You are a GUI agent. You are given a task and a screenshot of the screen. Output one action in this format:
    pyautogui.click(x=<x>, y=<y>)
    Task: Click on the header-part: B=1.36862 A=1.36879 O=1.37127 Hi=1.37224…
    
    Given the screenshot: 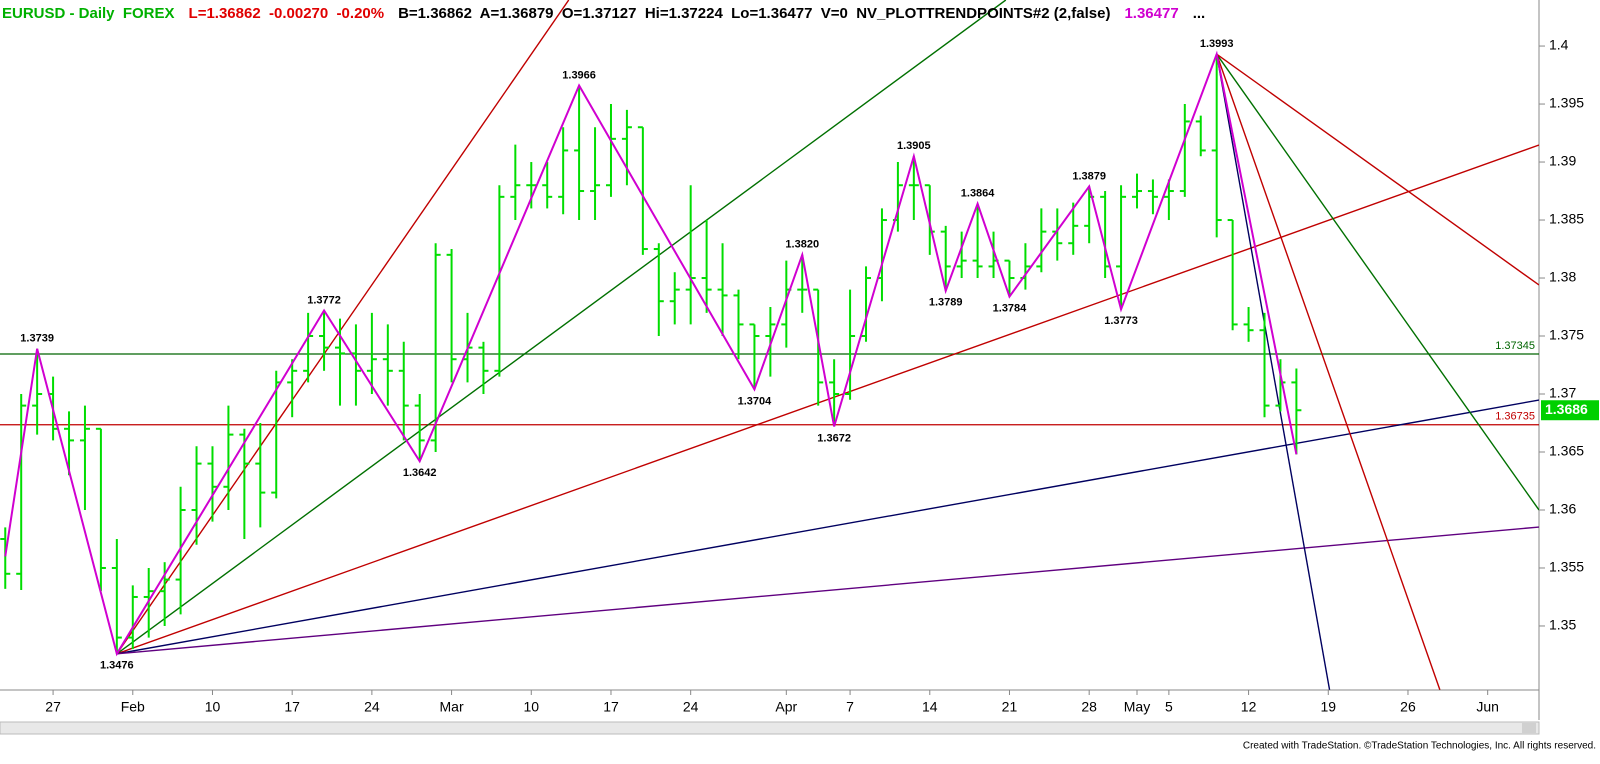 What is the action you would take?
    pyautogui.click(x=754, y=13)
    